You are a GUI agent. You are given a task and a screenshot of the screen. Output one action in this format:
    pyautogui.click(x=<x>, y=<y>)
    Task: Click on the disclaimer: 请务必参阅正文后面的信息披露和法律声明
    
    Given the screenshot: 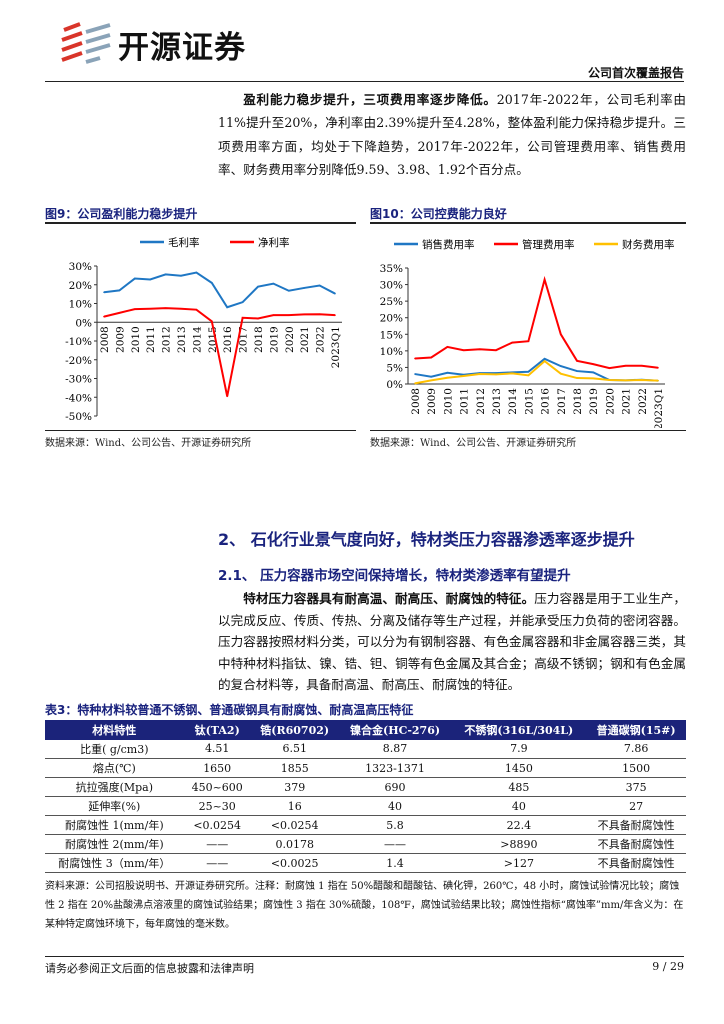 What is the action you would take?
    pyautogui.click(x=149, y=968)
    